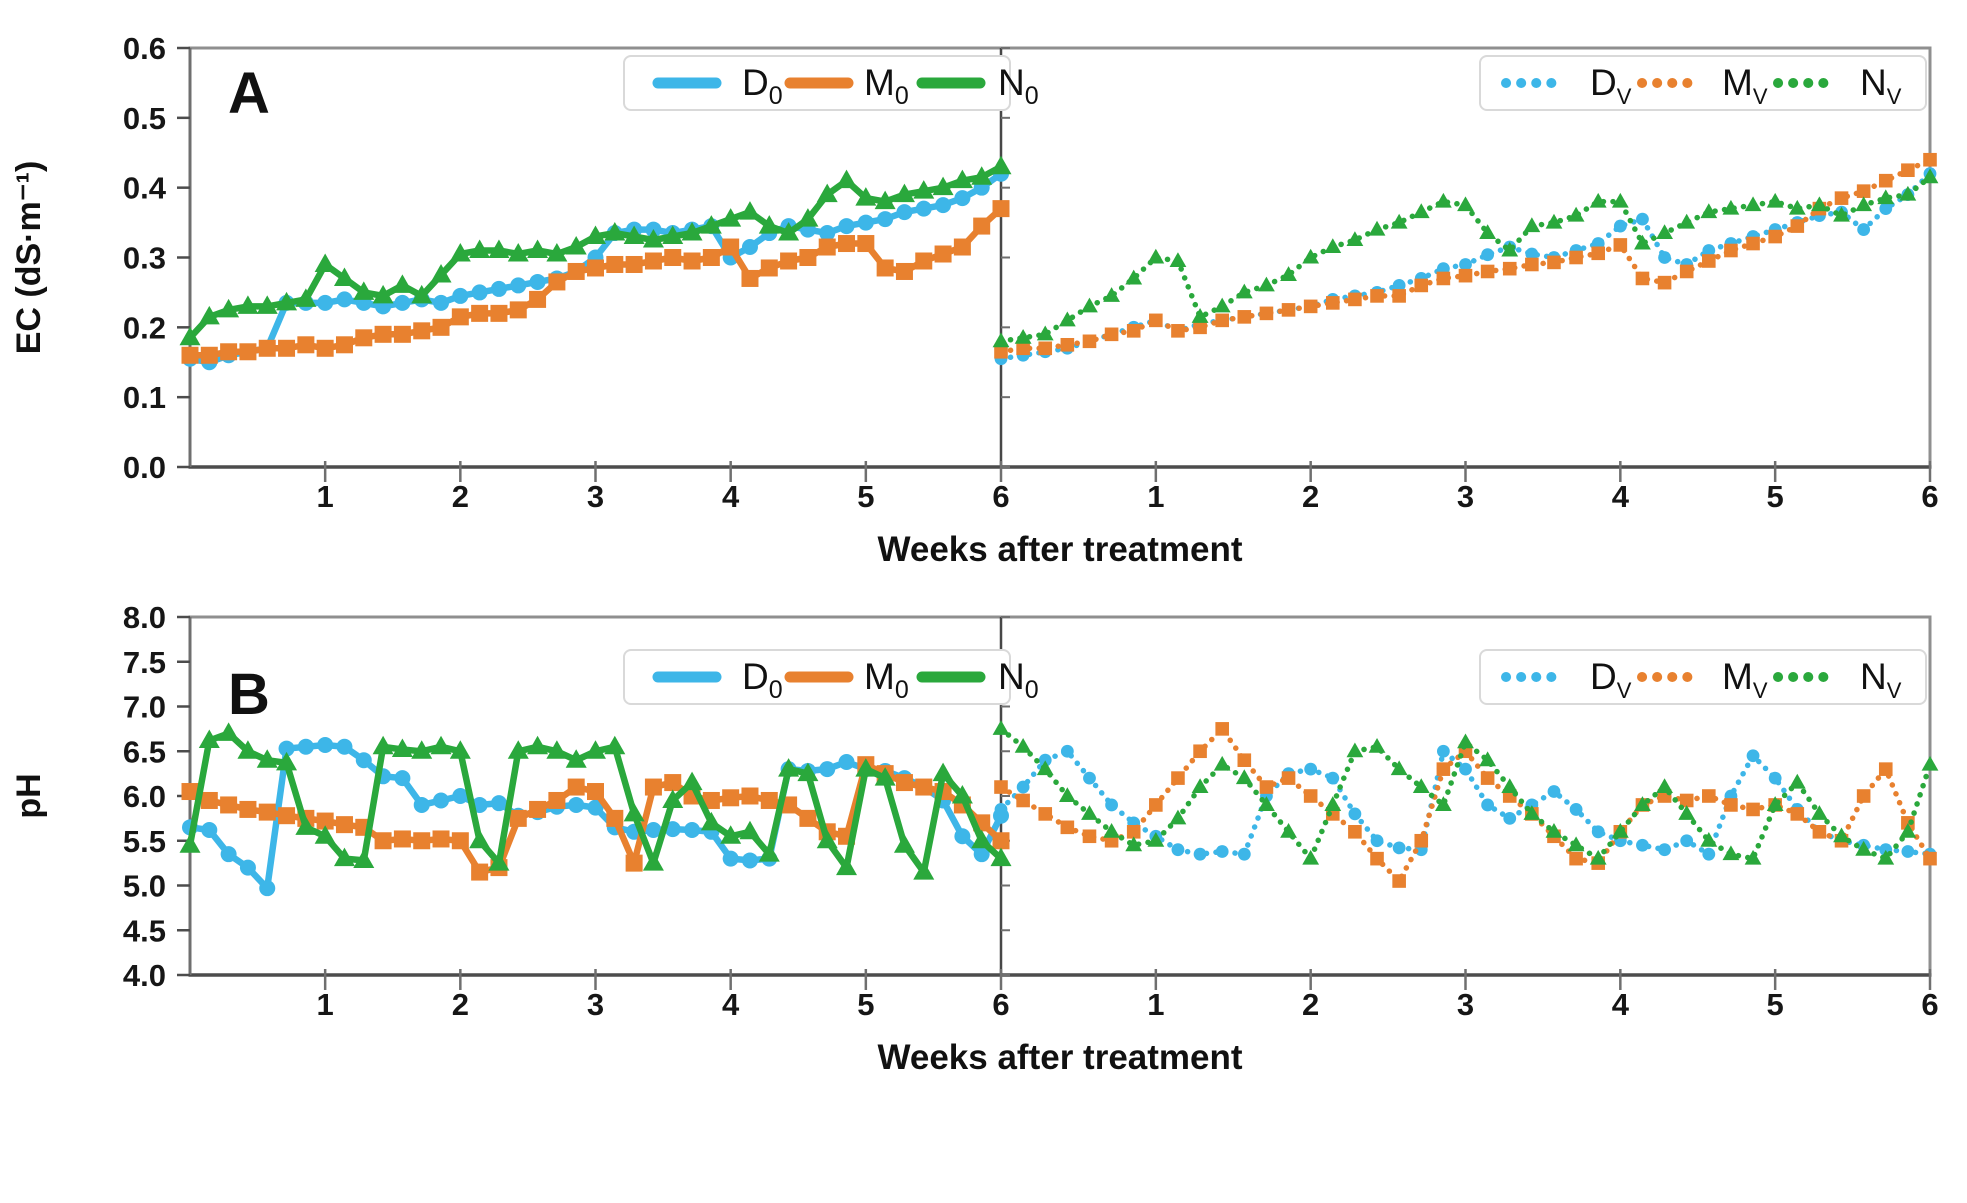  What do you see at coordinates (731, 1004) in the screenshot?
I see `x-tick-label: 4` at bounding box center [731, 1004].